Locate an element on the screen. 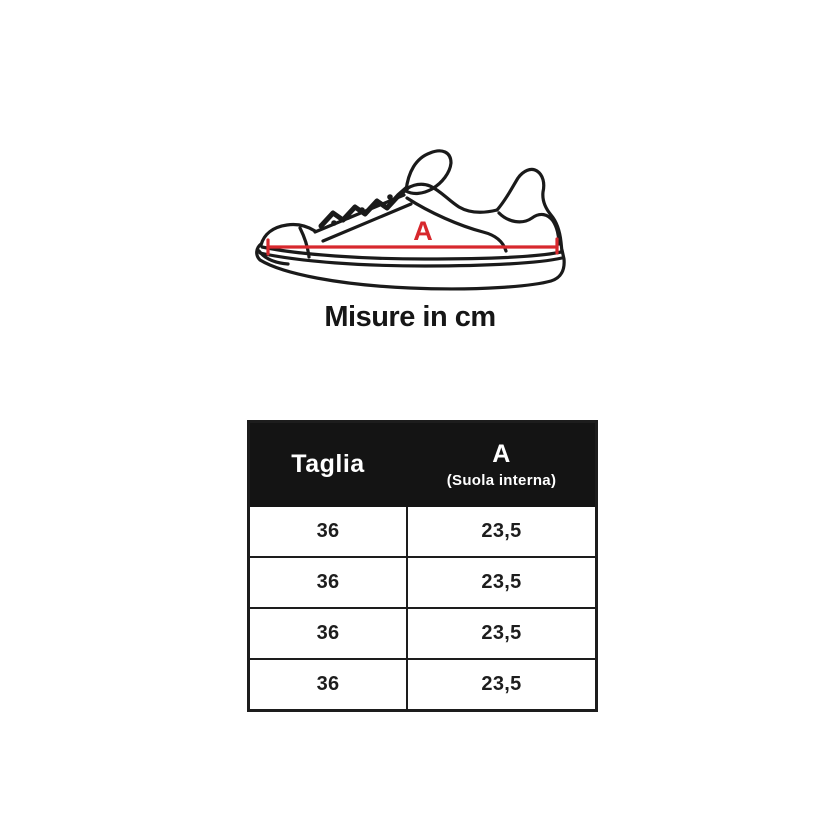  sneaker-line-art: A is located at coordinates (410, 220).